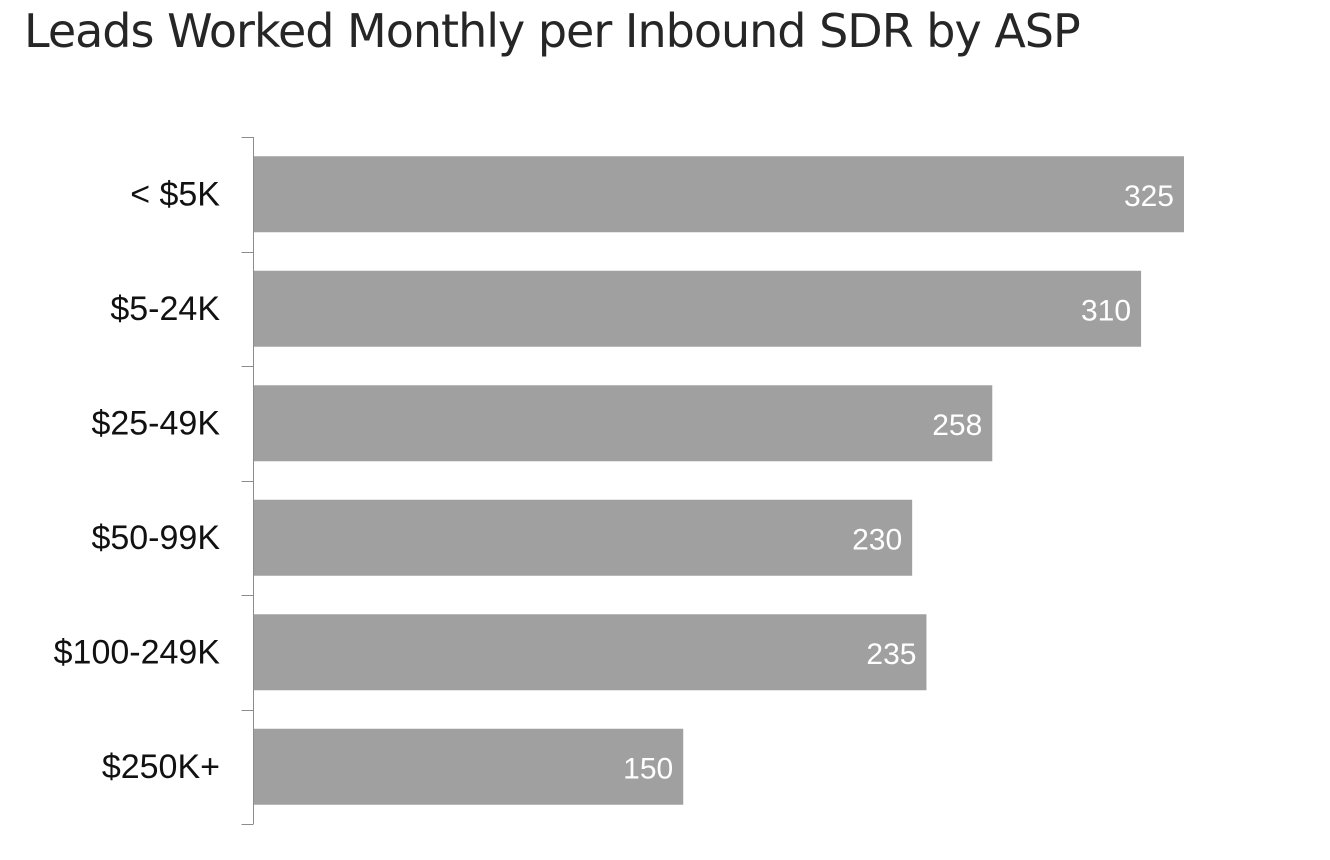 The height and width of the screenshot is (860, 1330). What do you see at coordinates (957, 425) in the screenshot?
I see `value-label: 258` at bounding box center [957, 425].